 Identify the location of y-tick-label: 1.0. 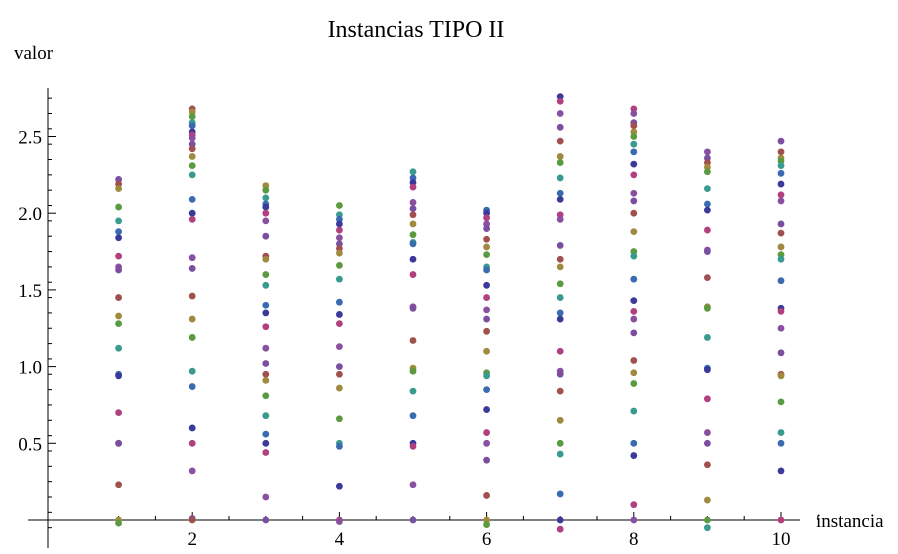
(30, 368).